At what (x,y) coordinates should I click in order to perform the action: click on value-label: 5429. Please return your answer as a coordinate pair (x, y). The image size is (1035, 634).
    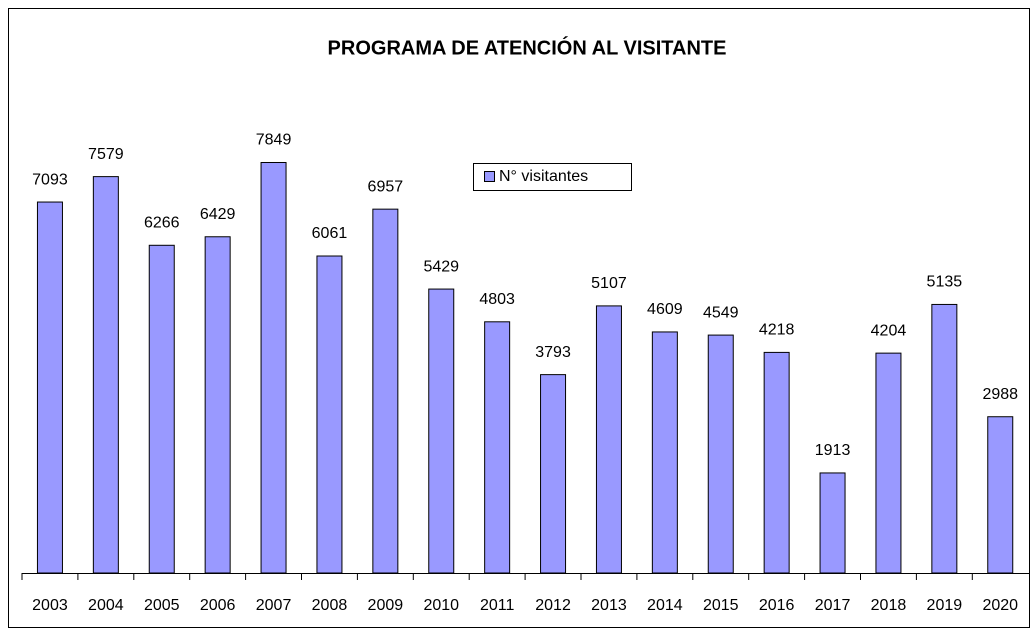
    Looking at the image, I should click on (441, 266).